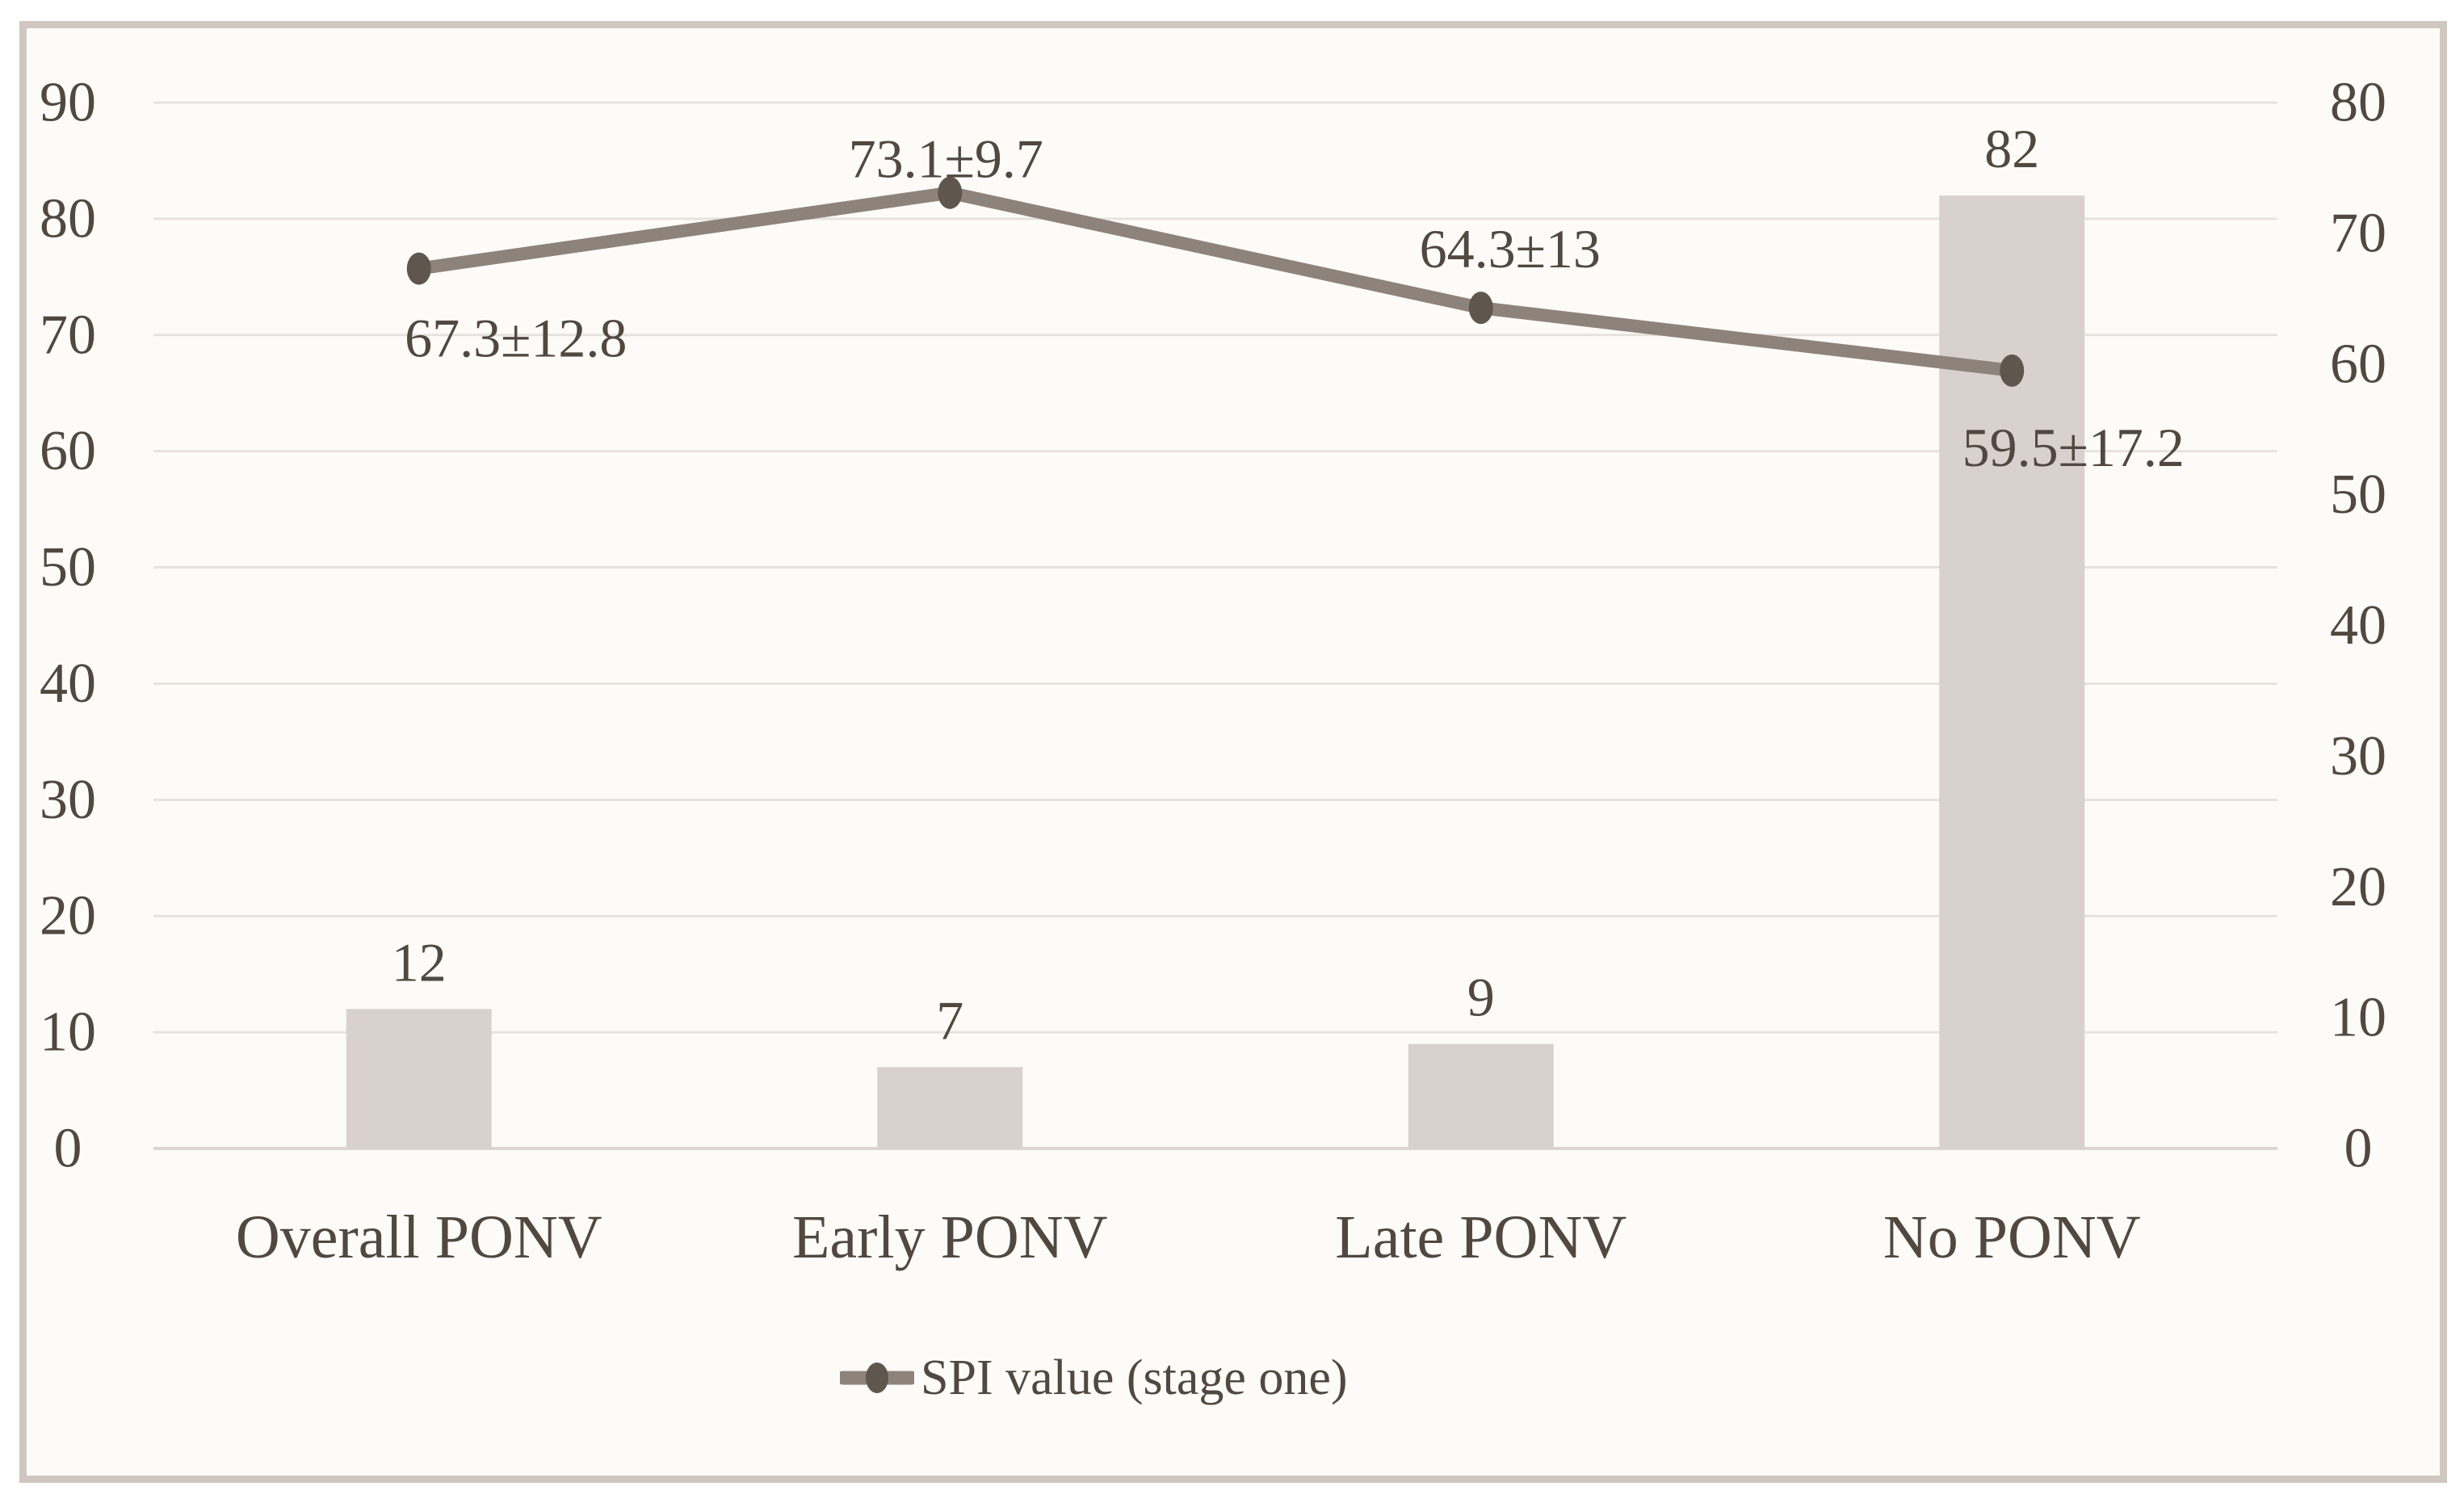 The image size is (2464, 1499). Describe the element at coordinates (2358, 364) in the screenshot. I see `right-axis-tick: 60` at that location.